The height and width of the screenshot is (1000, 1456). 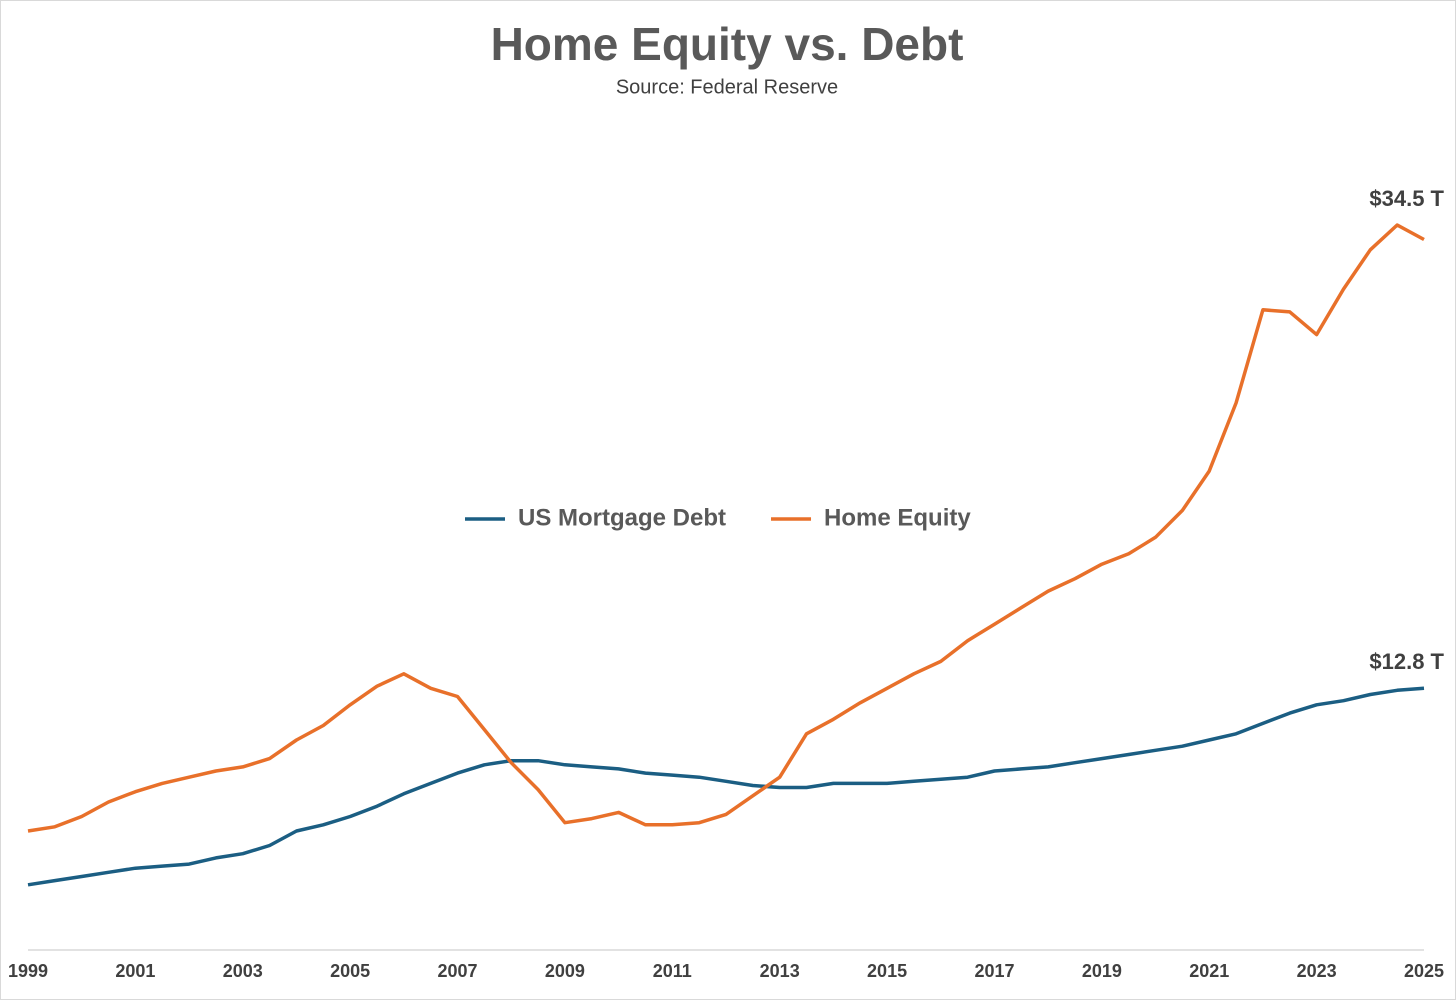 I want to click on x-tick-label: 2009, so click(x=565, y=971).